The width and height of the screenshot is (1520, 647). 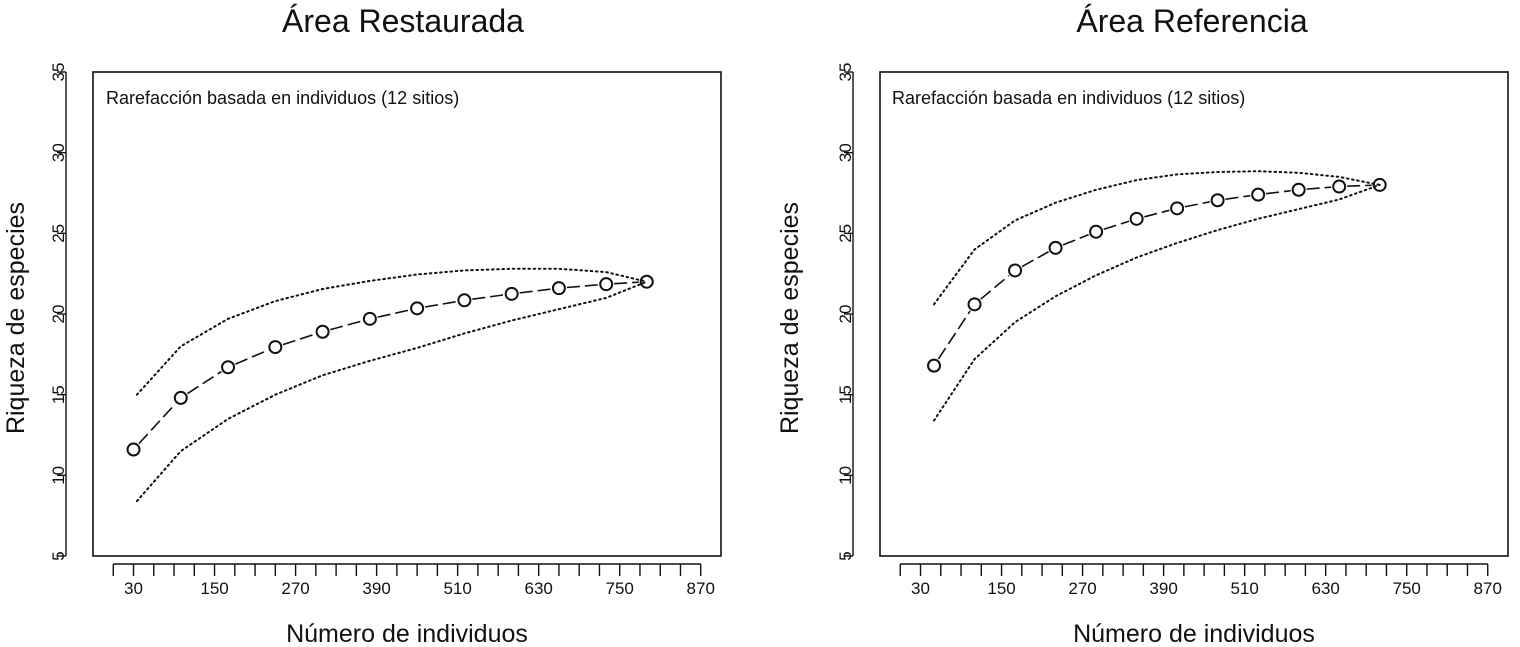 What do you see at coordinates (403, 21) in the screenshot?
I see `chart-title: Área Restaurada` at bounding box center [403, 21].